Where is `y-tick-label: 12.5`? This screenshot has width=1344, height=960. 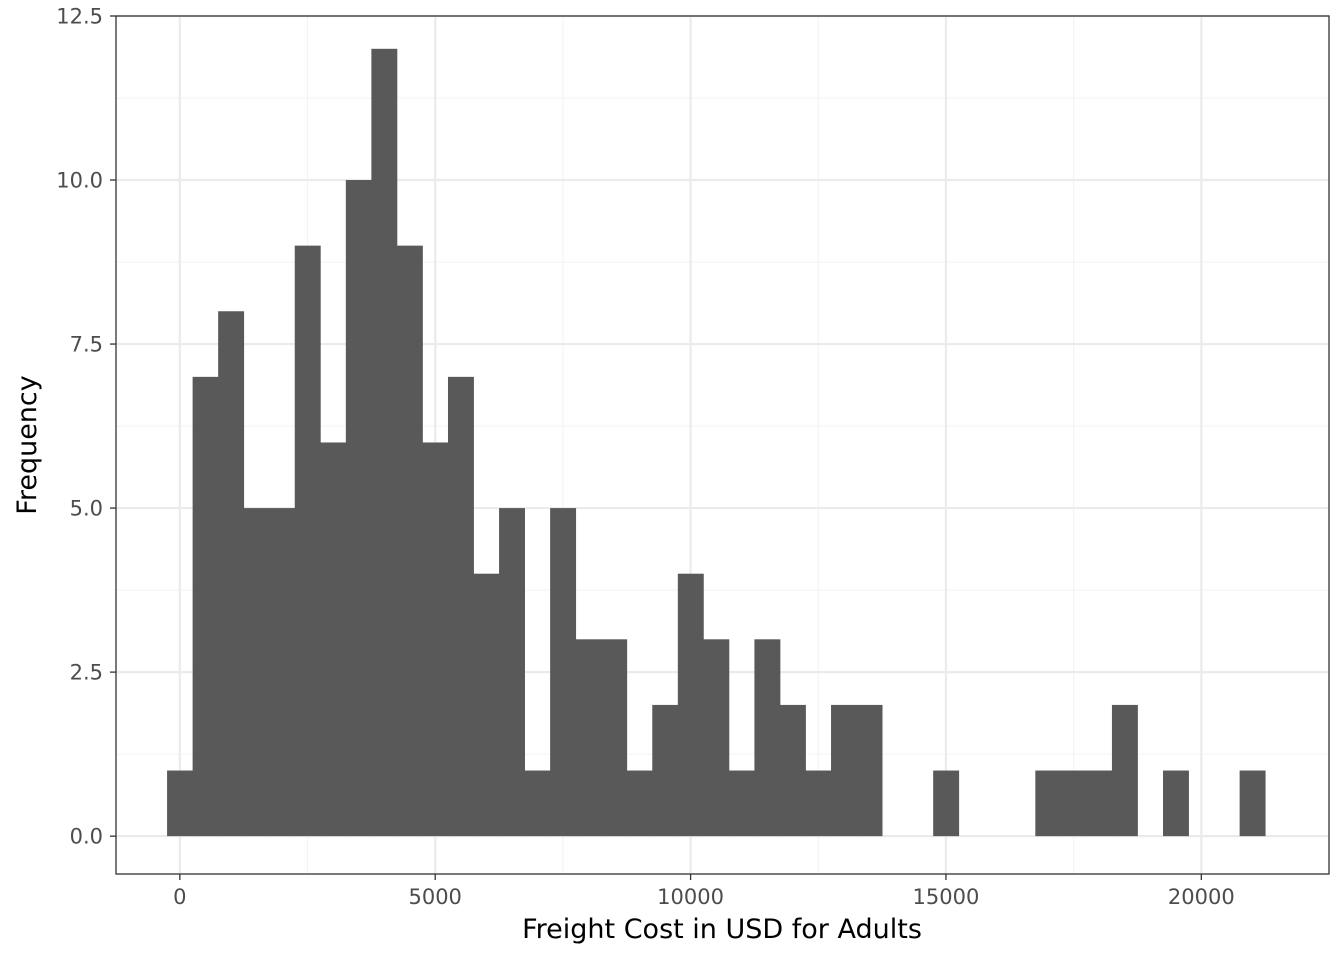
y-tick-label: 12.5 is located at coordinates (79, 17).